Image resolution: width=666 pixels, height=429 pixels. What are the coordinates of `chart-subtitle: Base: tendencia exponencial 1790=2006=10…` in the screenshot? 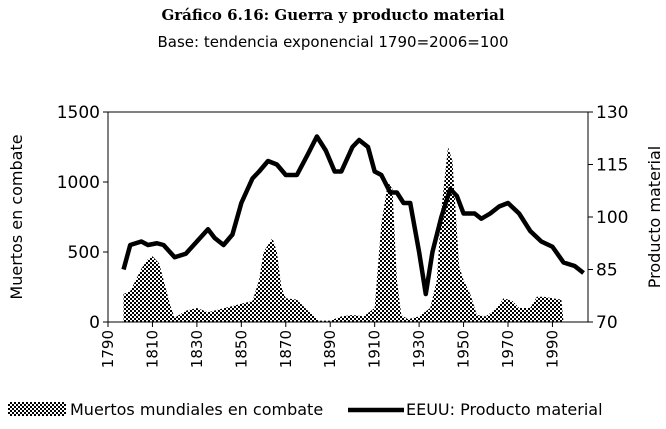 It's located at (332, 42).